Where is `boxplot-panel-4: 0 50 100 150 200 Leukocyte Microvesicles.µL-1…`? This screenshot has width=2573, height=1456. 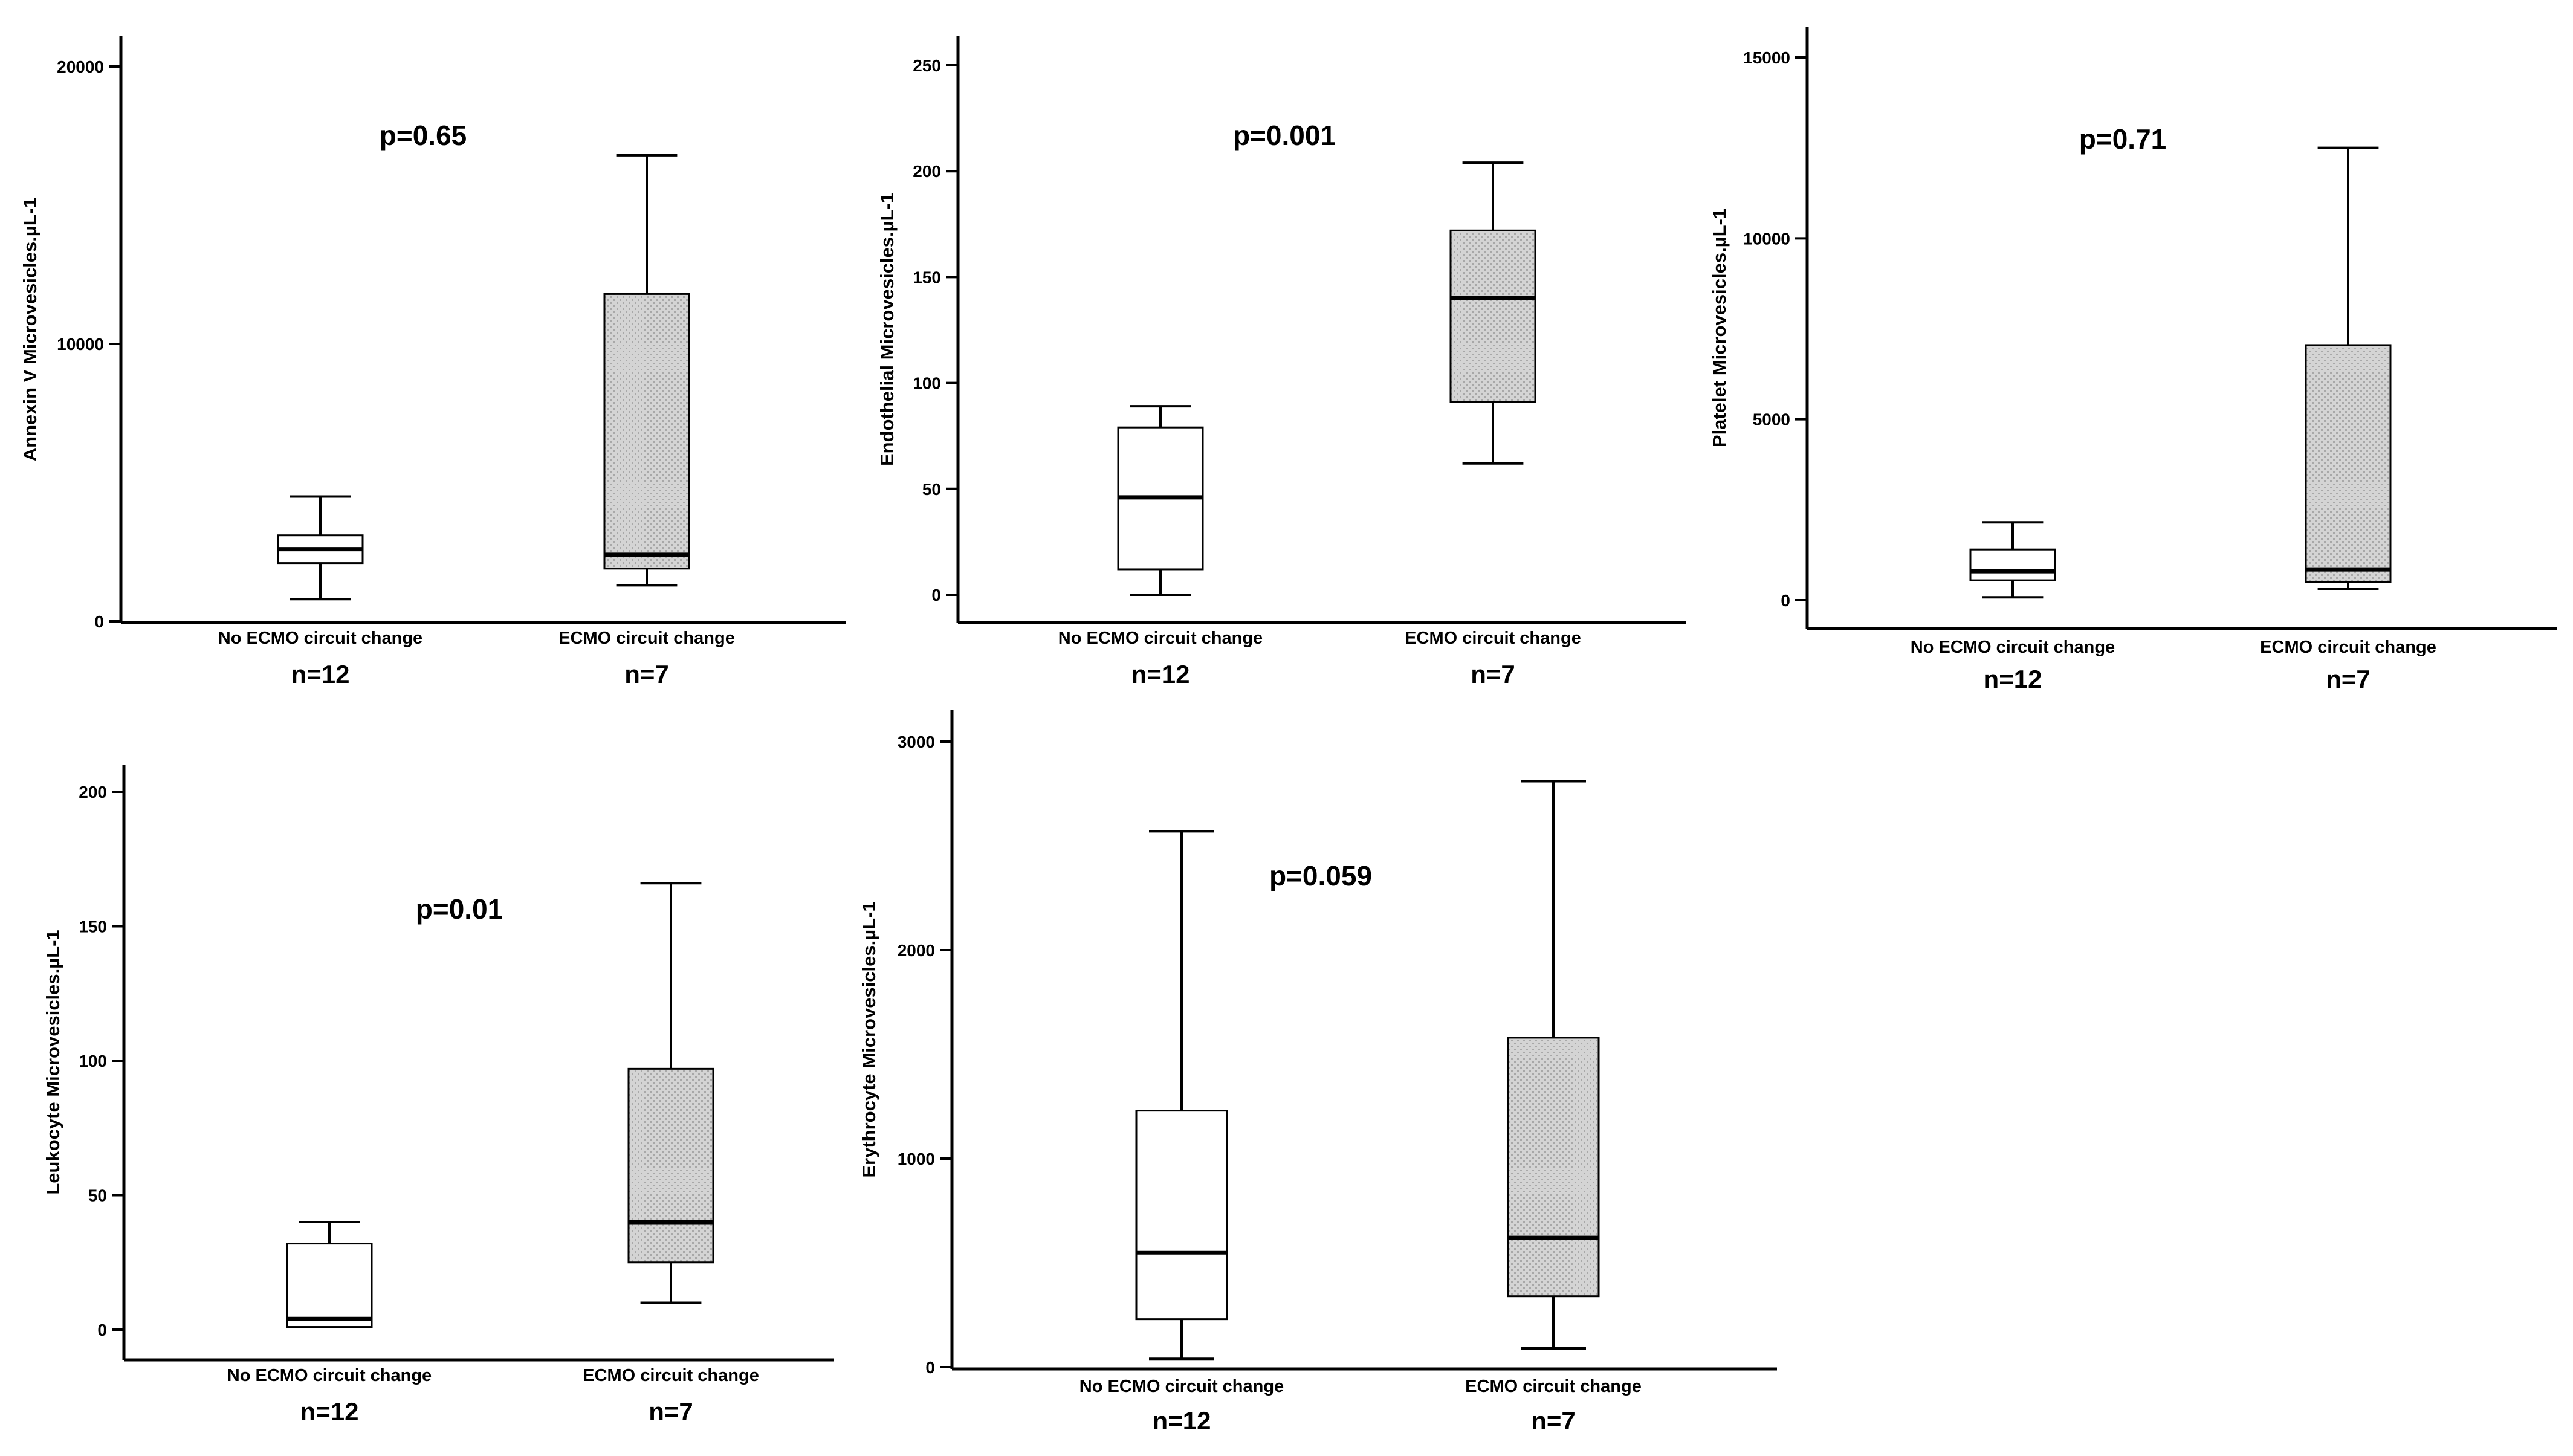
boxplot-panel-4: 0 50 100 150 200 Leukocyte Microvesicles.µL-1… is located at coordinates (438, 1095).